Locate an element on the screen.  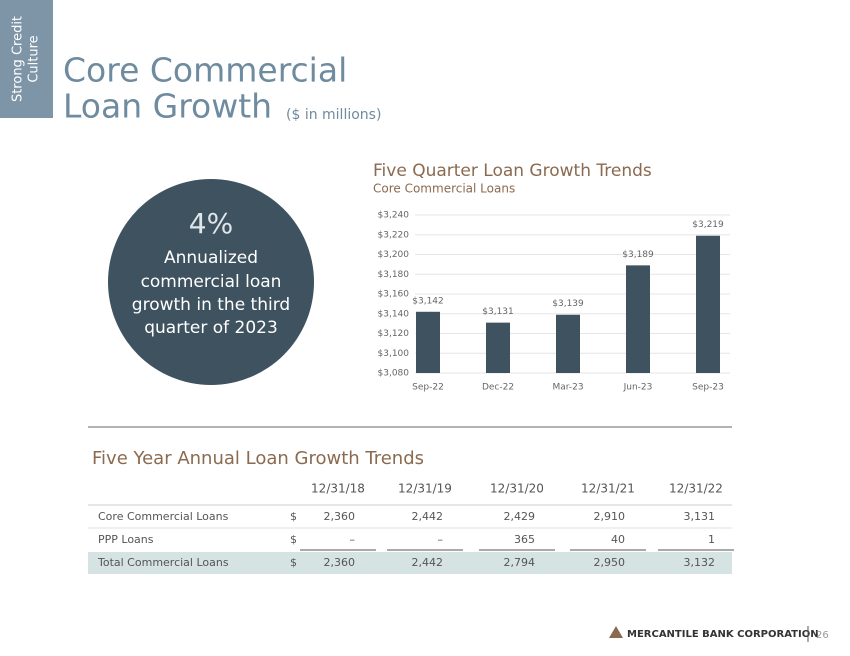
x-tick-label: Sep-23 is located at coordinates (708, 388).